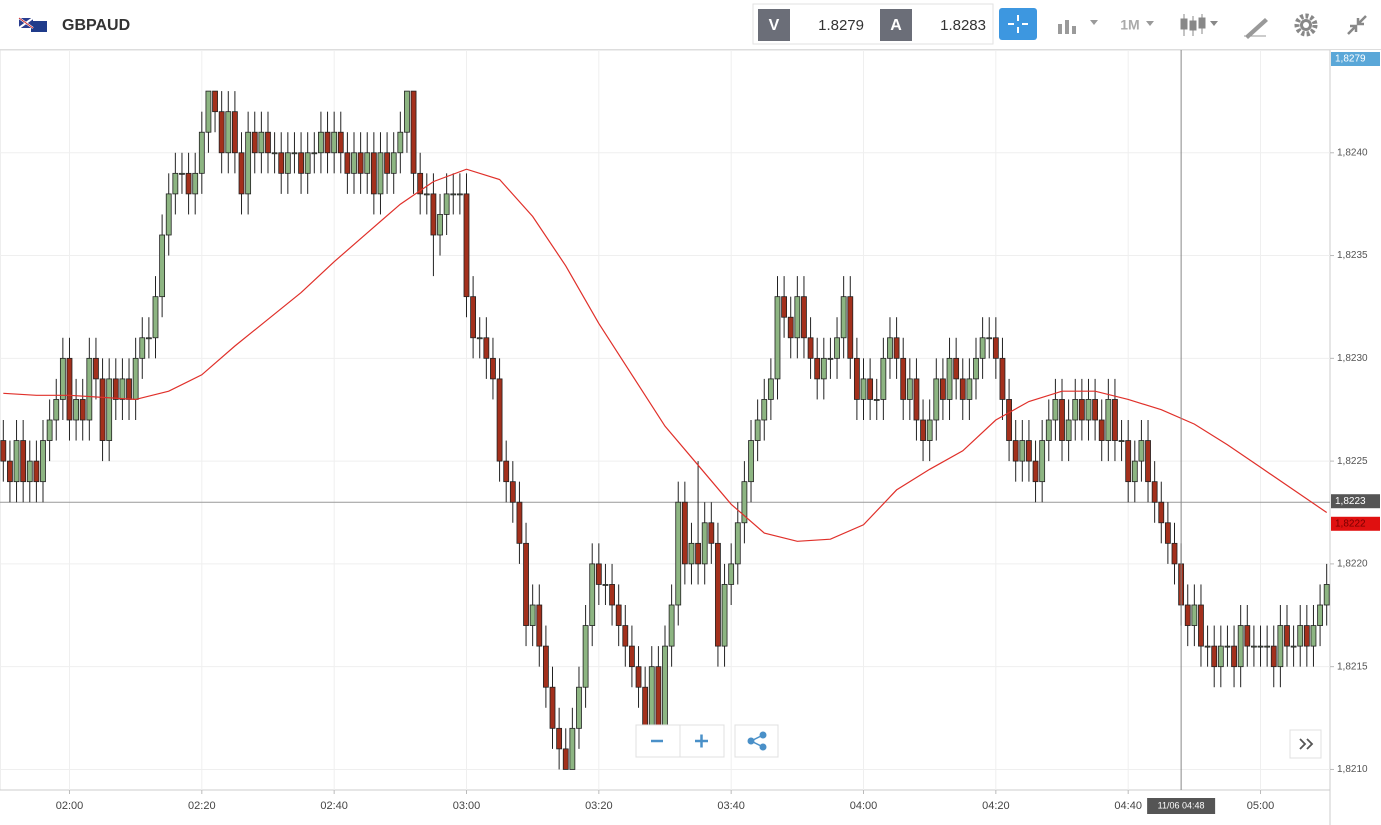 The width and height of the screenshot is (1381, 825). Describe the element at coordinates (963, 25) in the screenshot. I see `buy-price: 1.8283` at that location.